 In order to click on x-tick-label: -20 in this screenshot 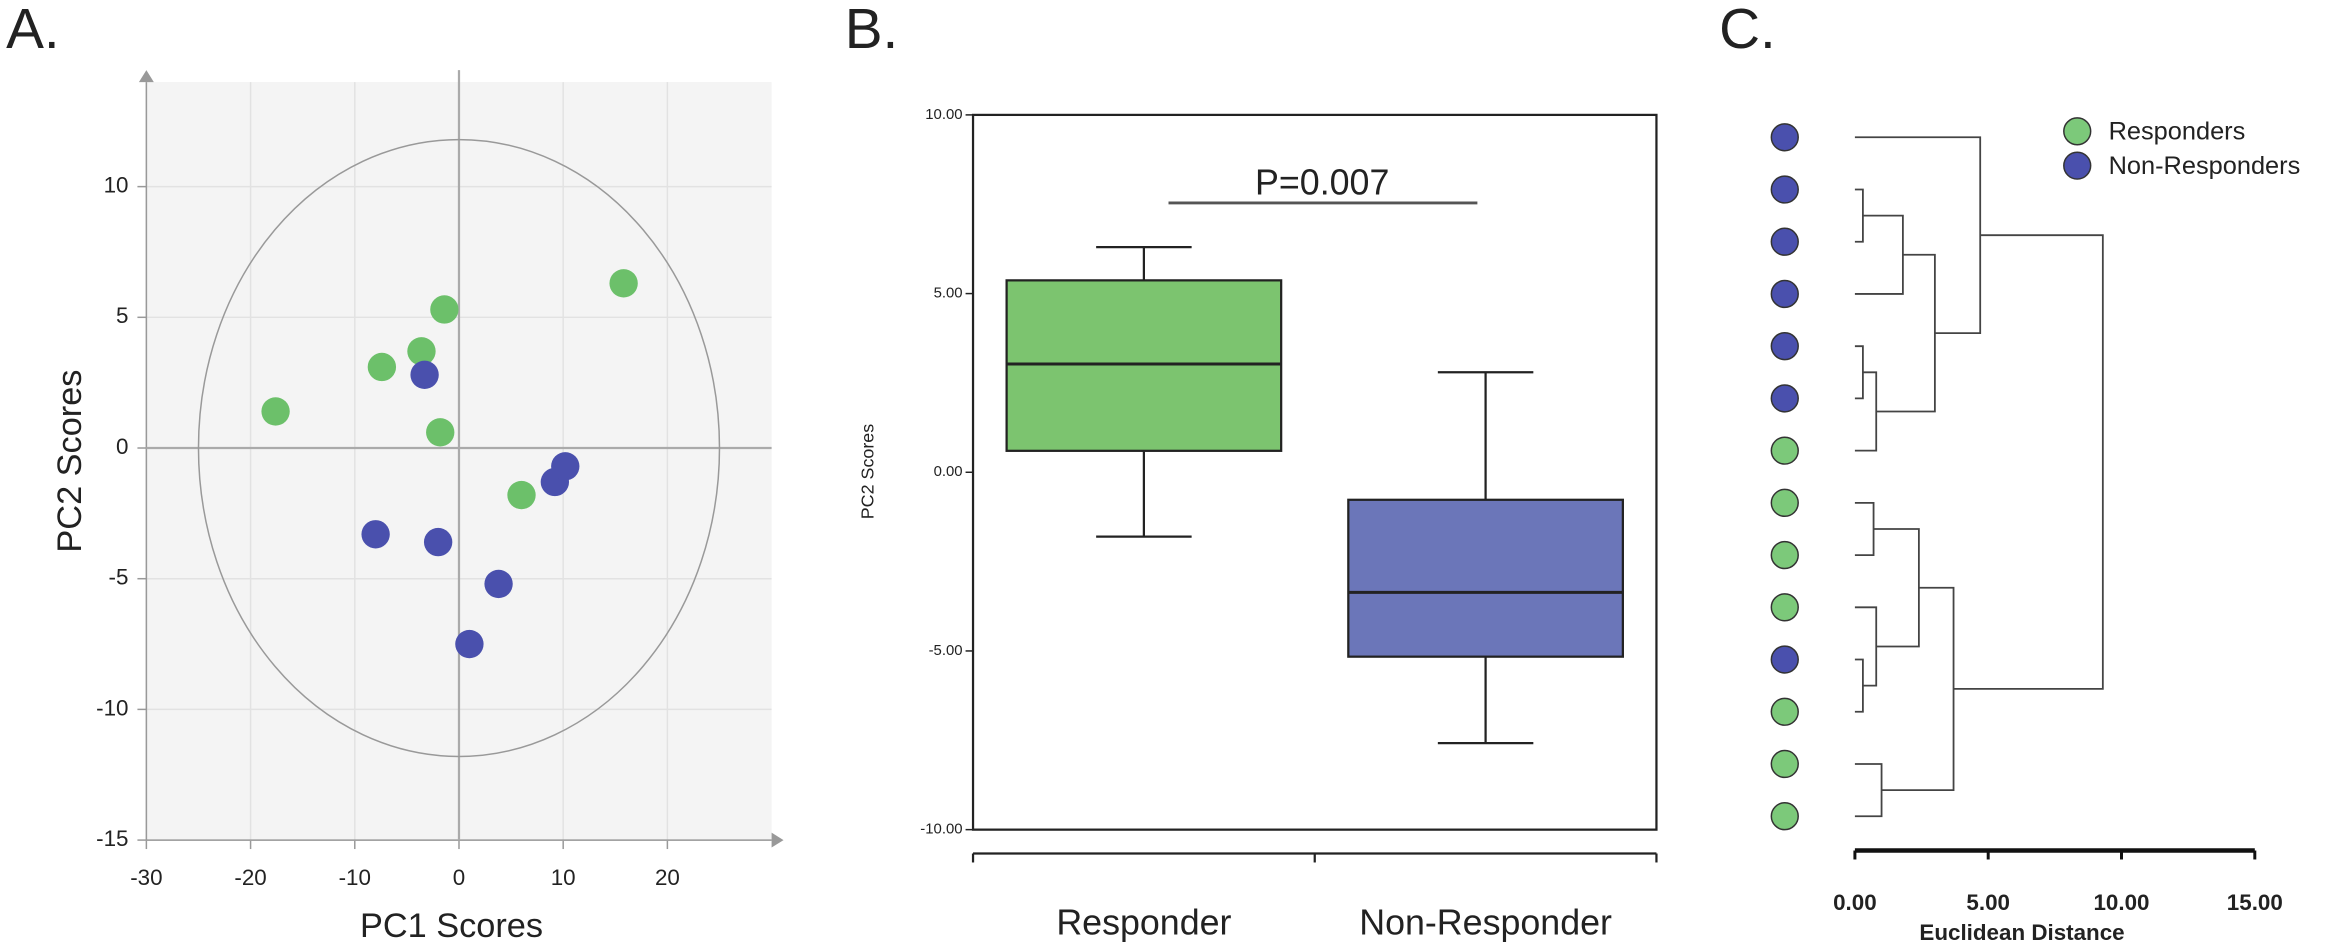, I will do `click(250, 877)`.